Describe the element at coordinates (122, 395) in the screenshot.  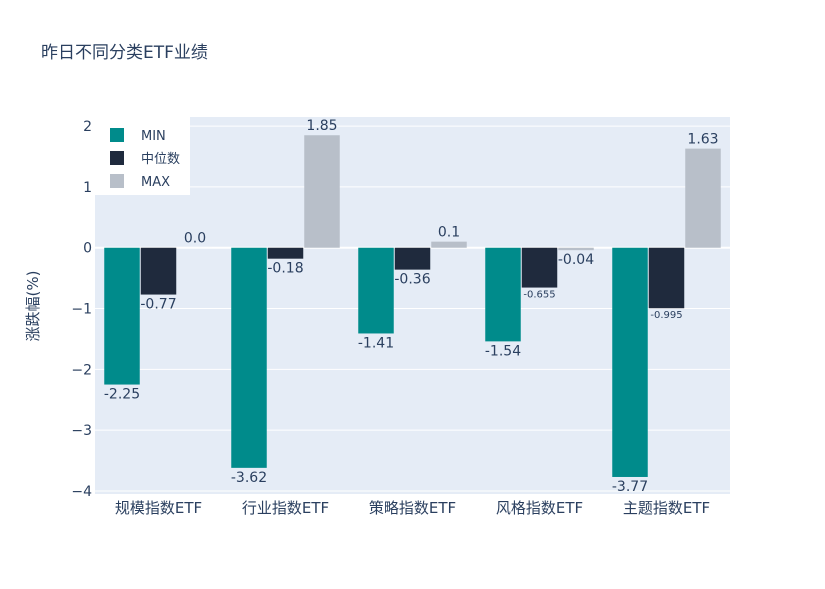
I see `bar-value-label: -2.25` at that location.